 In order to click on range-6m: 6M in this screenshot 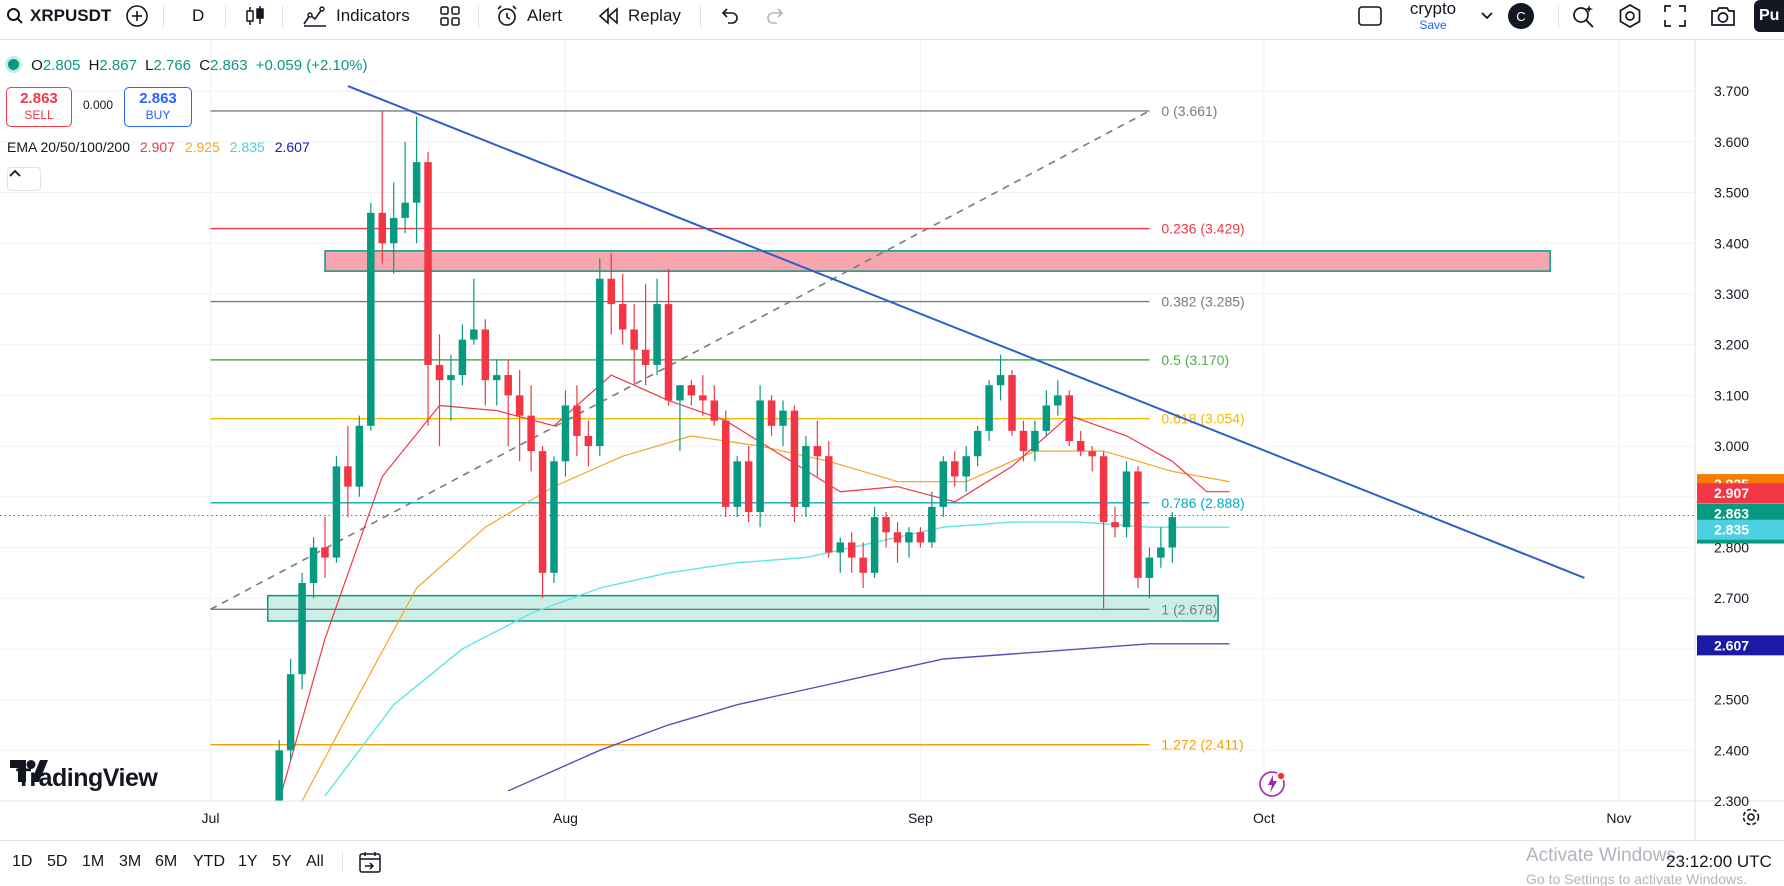, I will do `click(166, 861)`.